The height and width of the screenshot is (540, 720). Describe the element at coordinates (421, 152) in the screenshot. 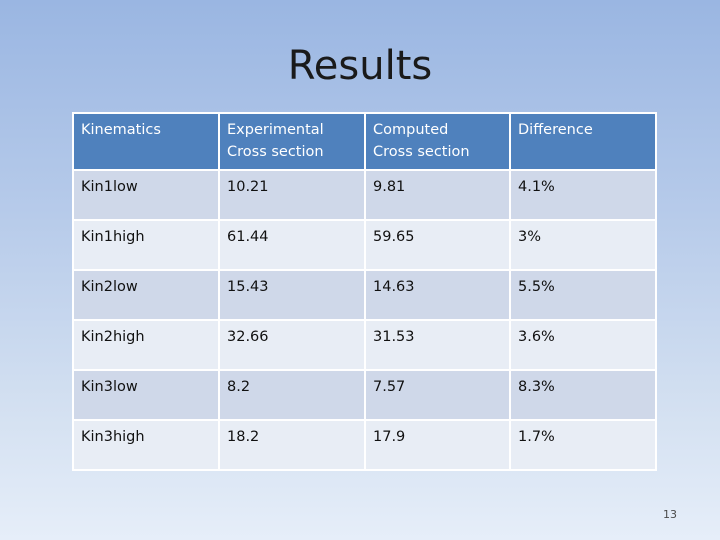

I see `header-computed-line-2: Cross section` at that location.